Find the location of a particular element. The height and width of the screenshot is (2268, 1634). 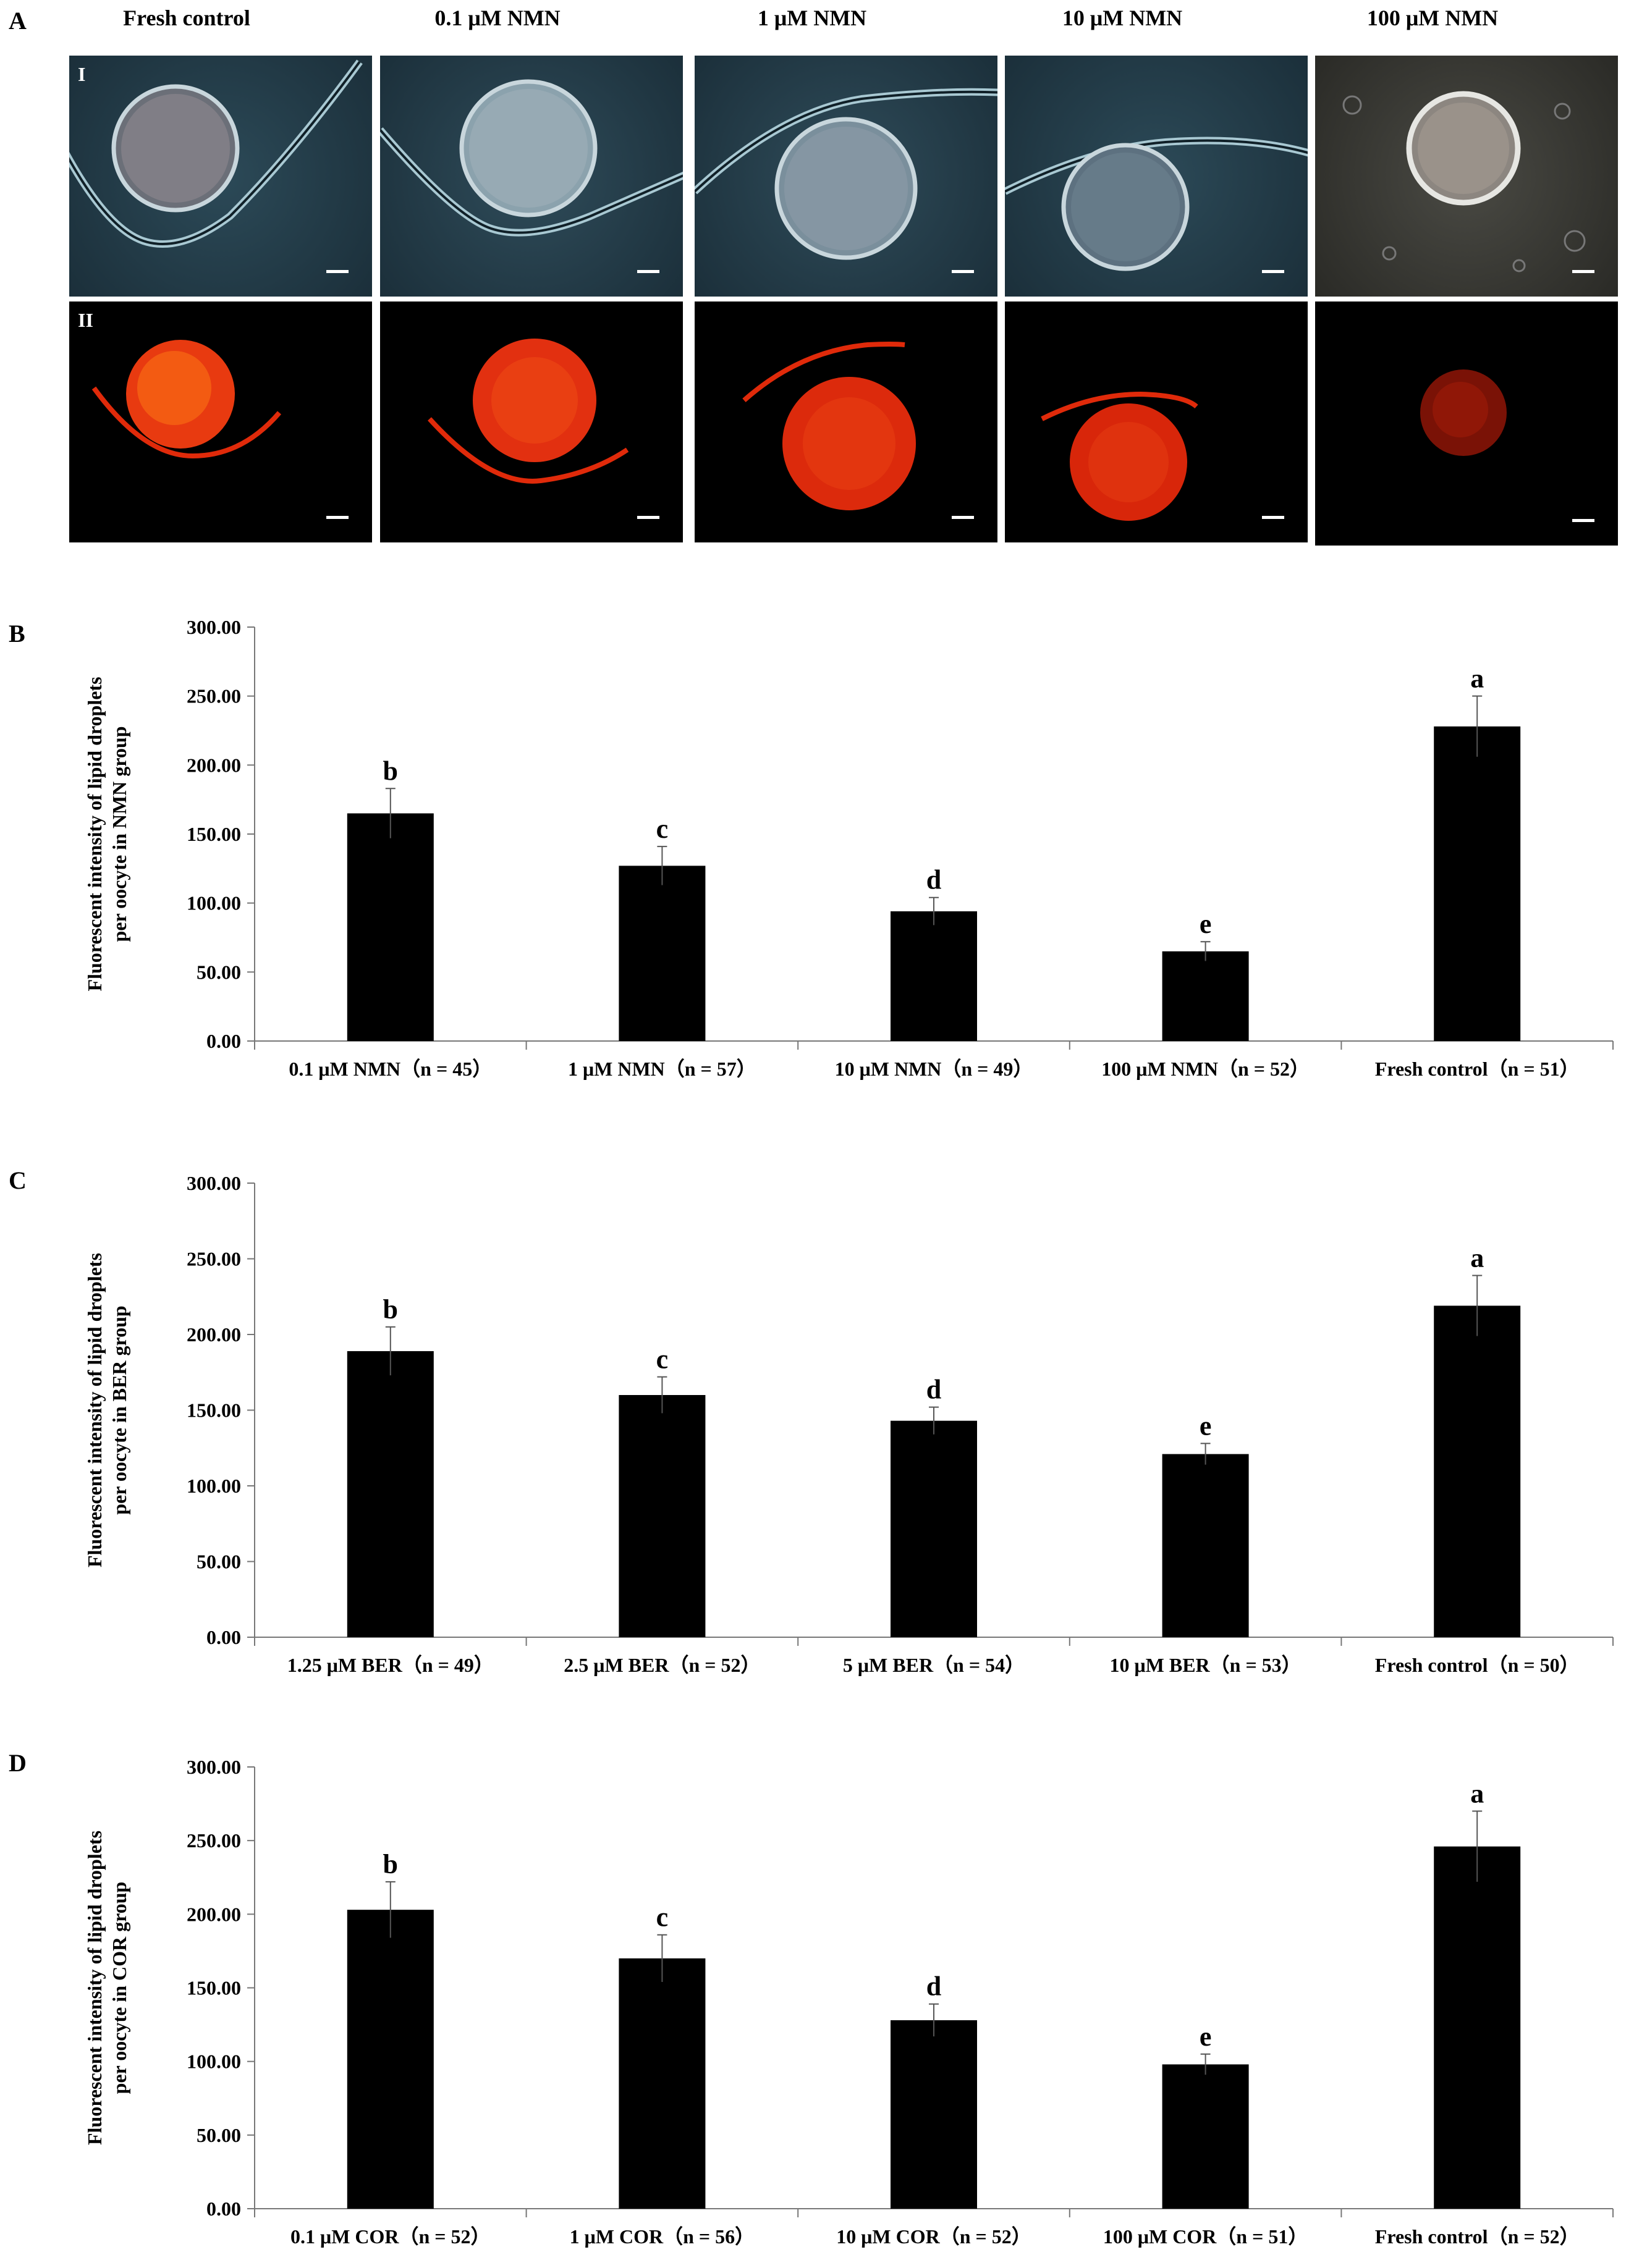

panel-label-d: D is located at coordinates (18, 1763).